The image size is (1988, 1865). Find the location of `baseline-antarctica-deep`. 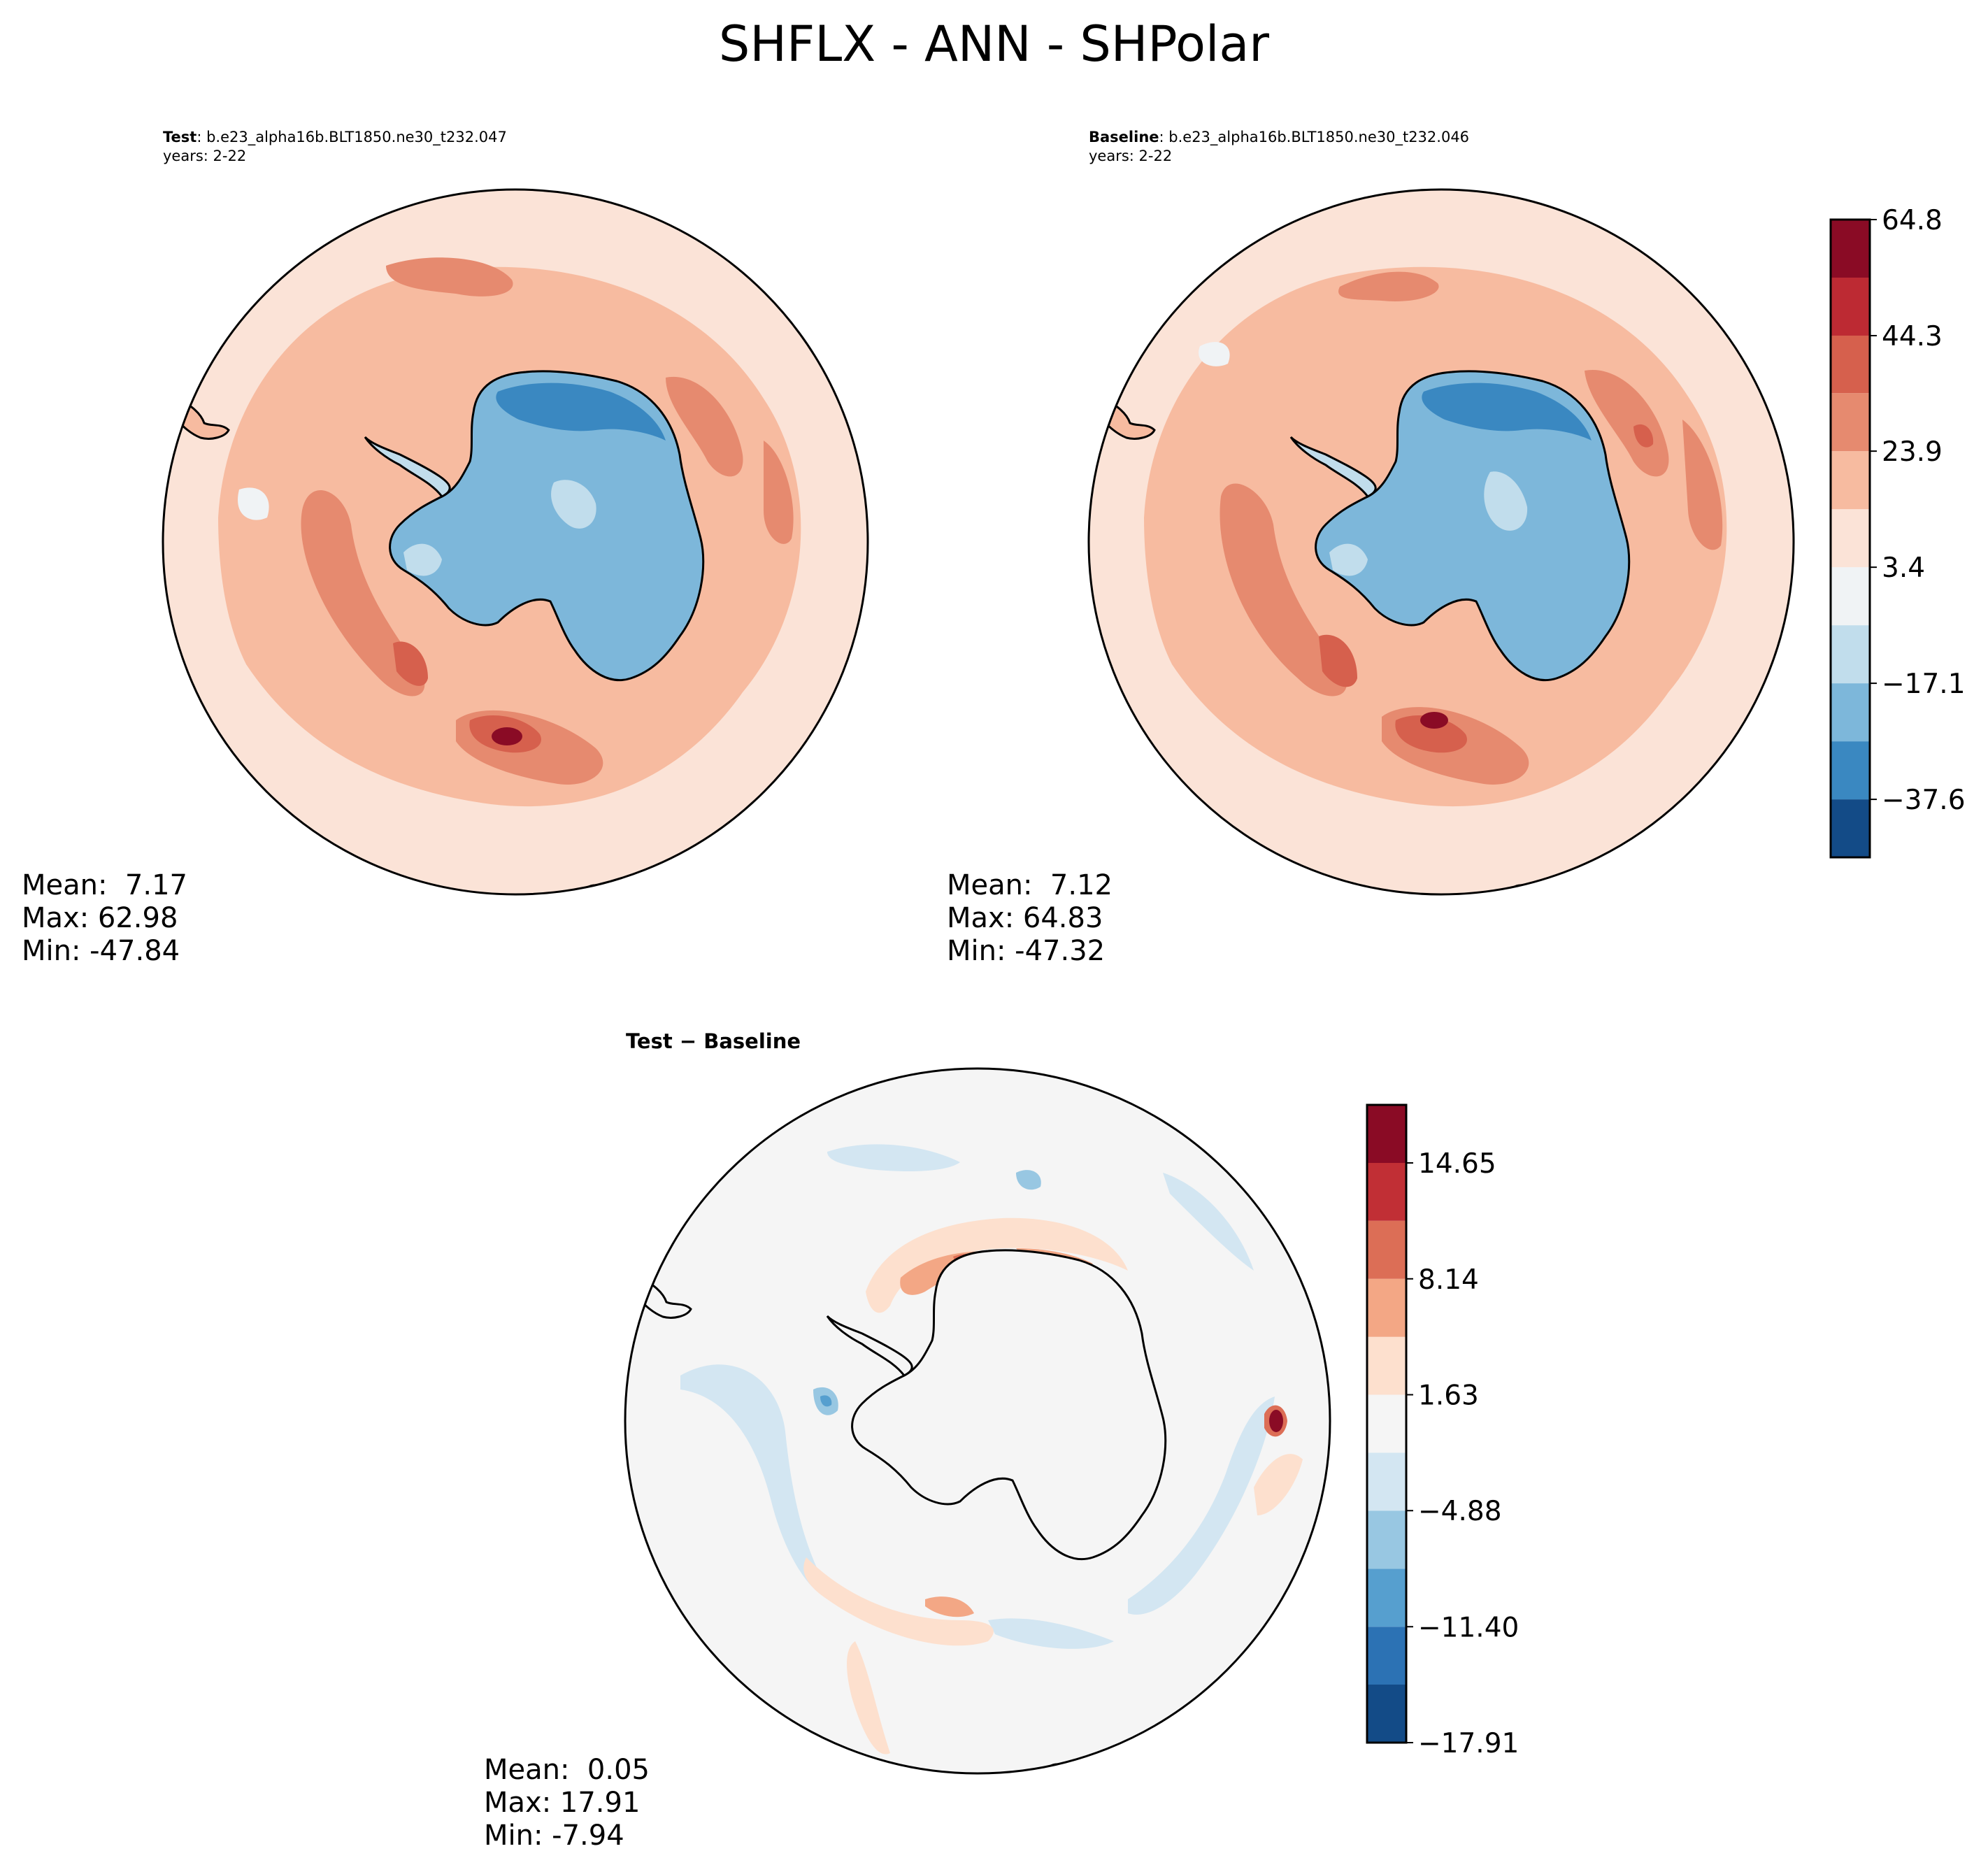

baseline-antarctica-deep is located at coordinates (1507, 412).